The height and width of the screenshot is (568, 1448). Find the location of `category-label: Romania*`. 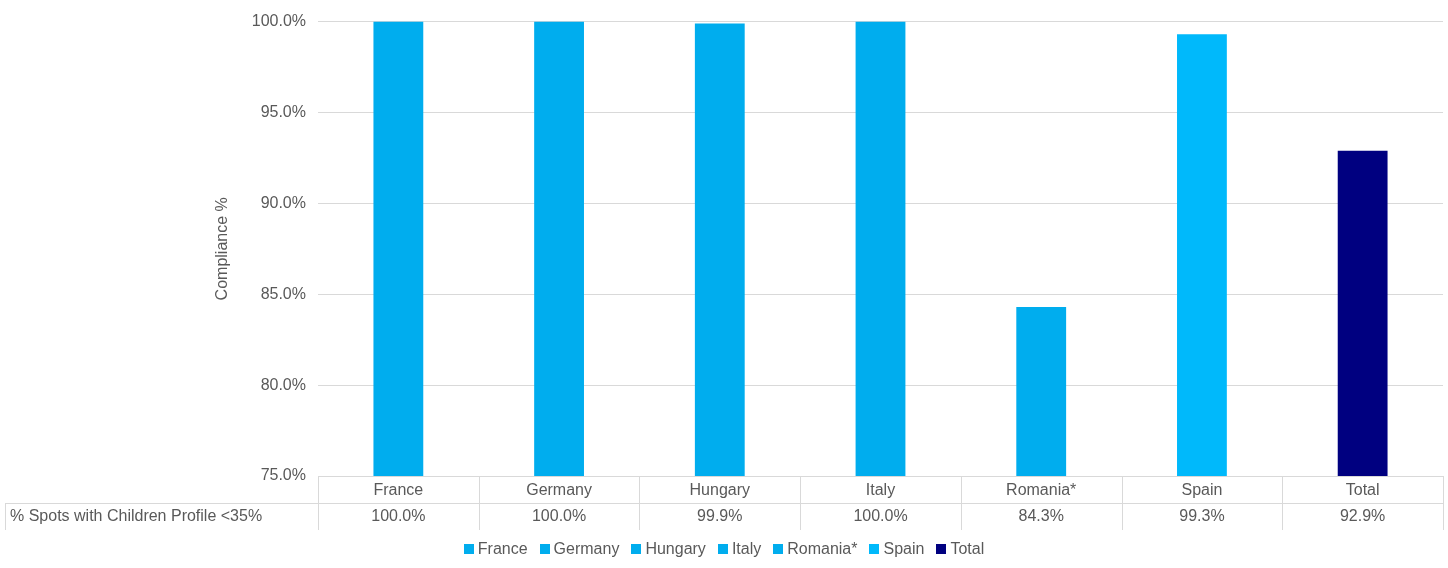

category-label: Romania* is located at coordinates (822, 548).